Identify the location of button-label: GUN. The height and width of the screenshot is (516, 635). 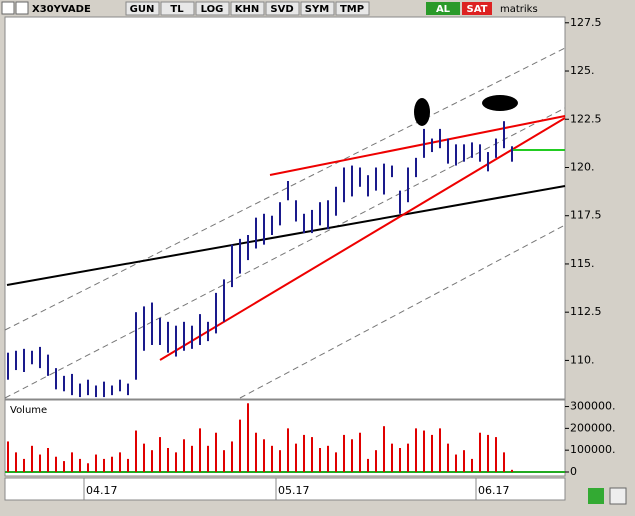
(142, 9).